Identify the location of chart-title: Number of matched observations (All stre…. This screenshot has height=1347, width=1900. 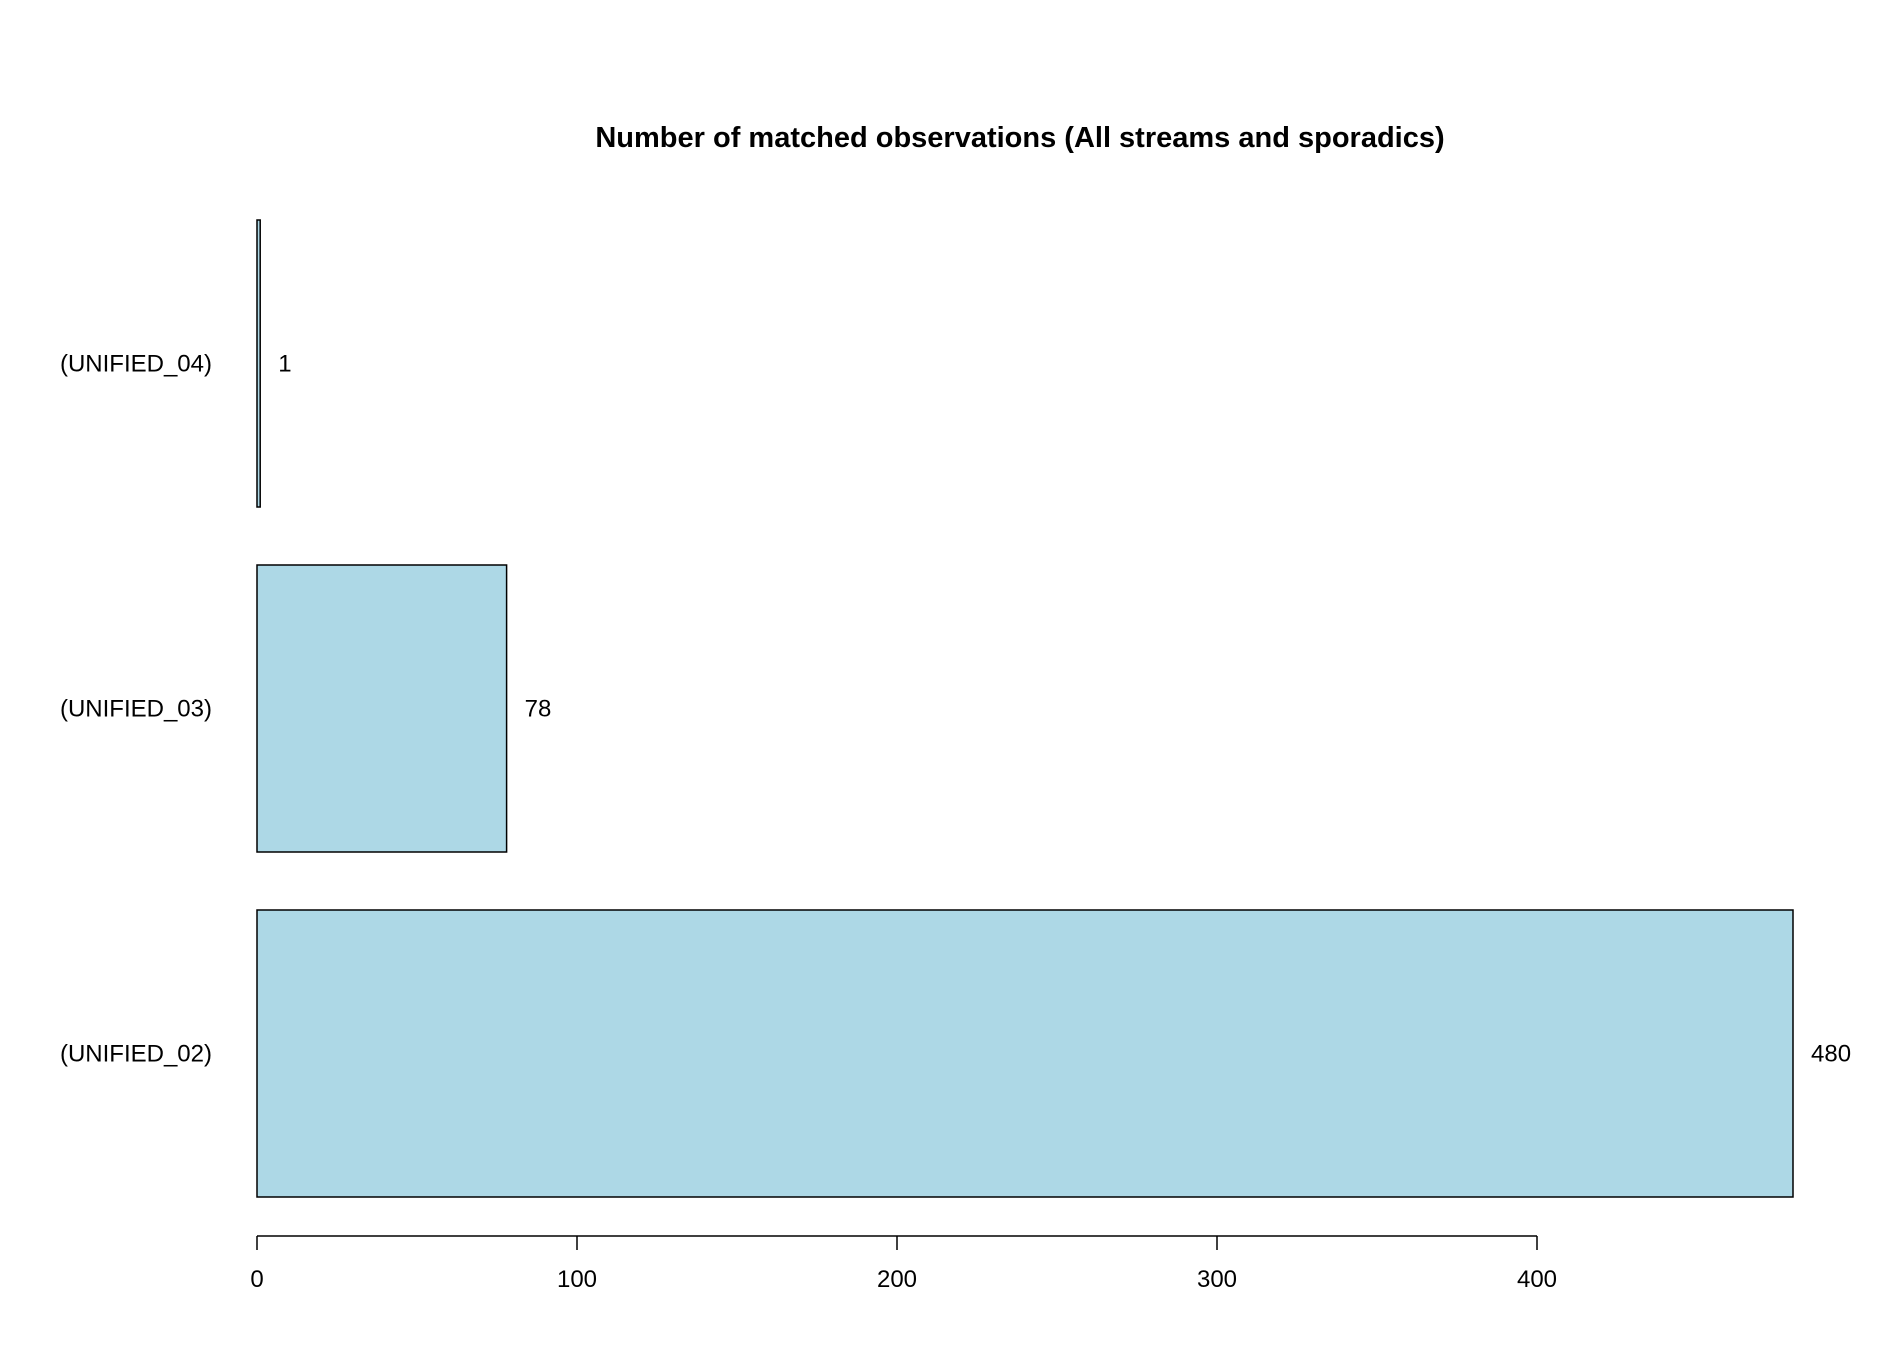
(1019, 138).